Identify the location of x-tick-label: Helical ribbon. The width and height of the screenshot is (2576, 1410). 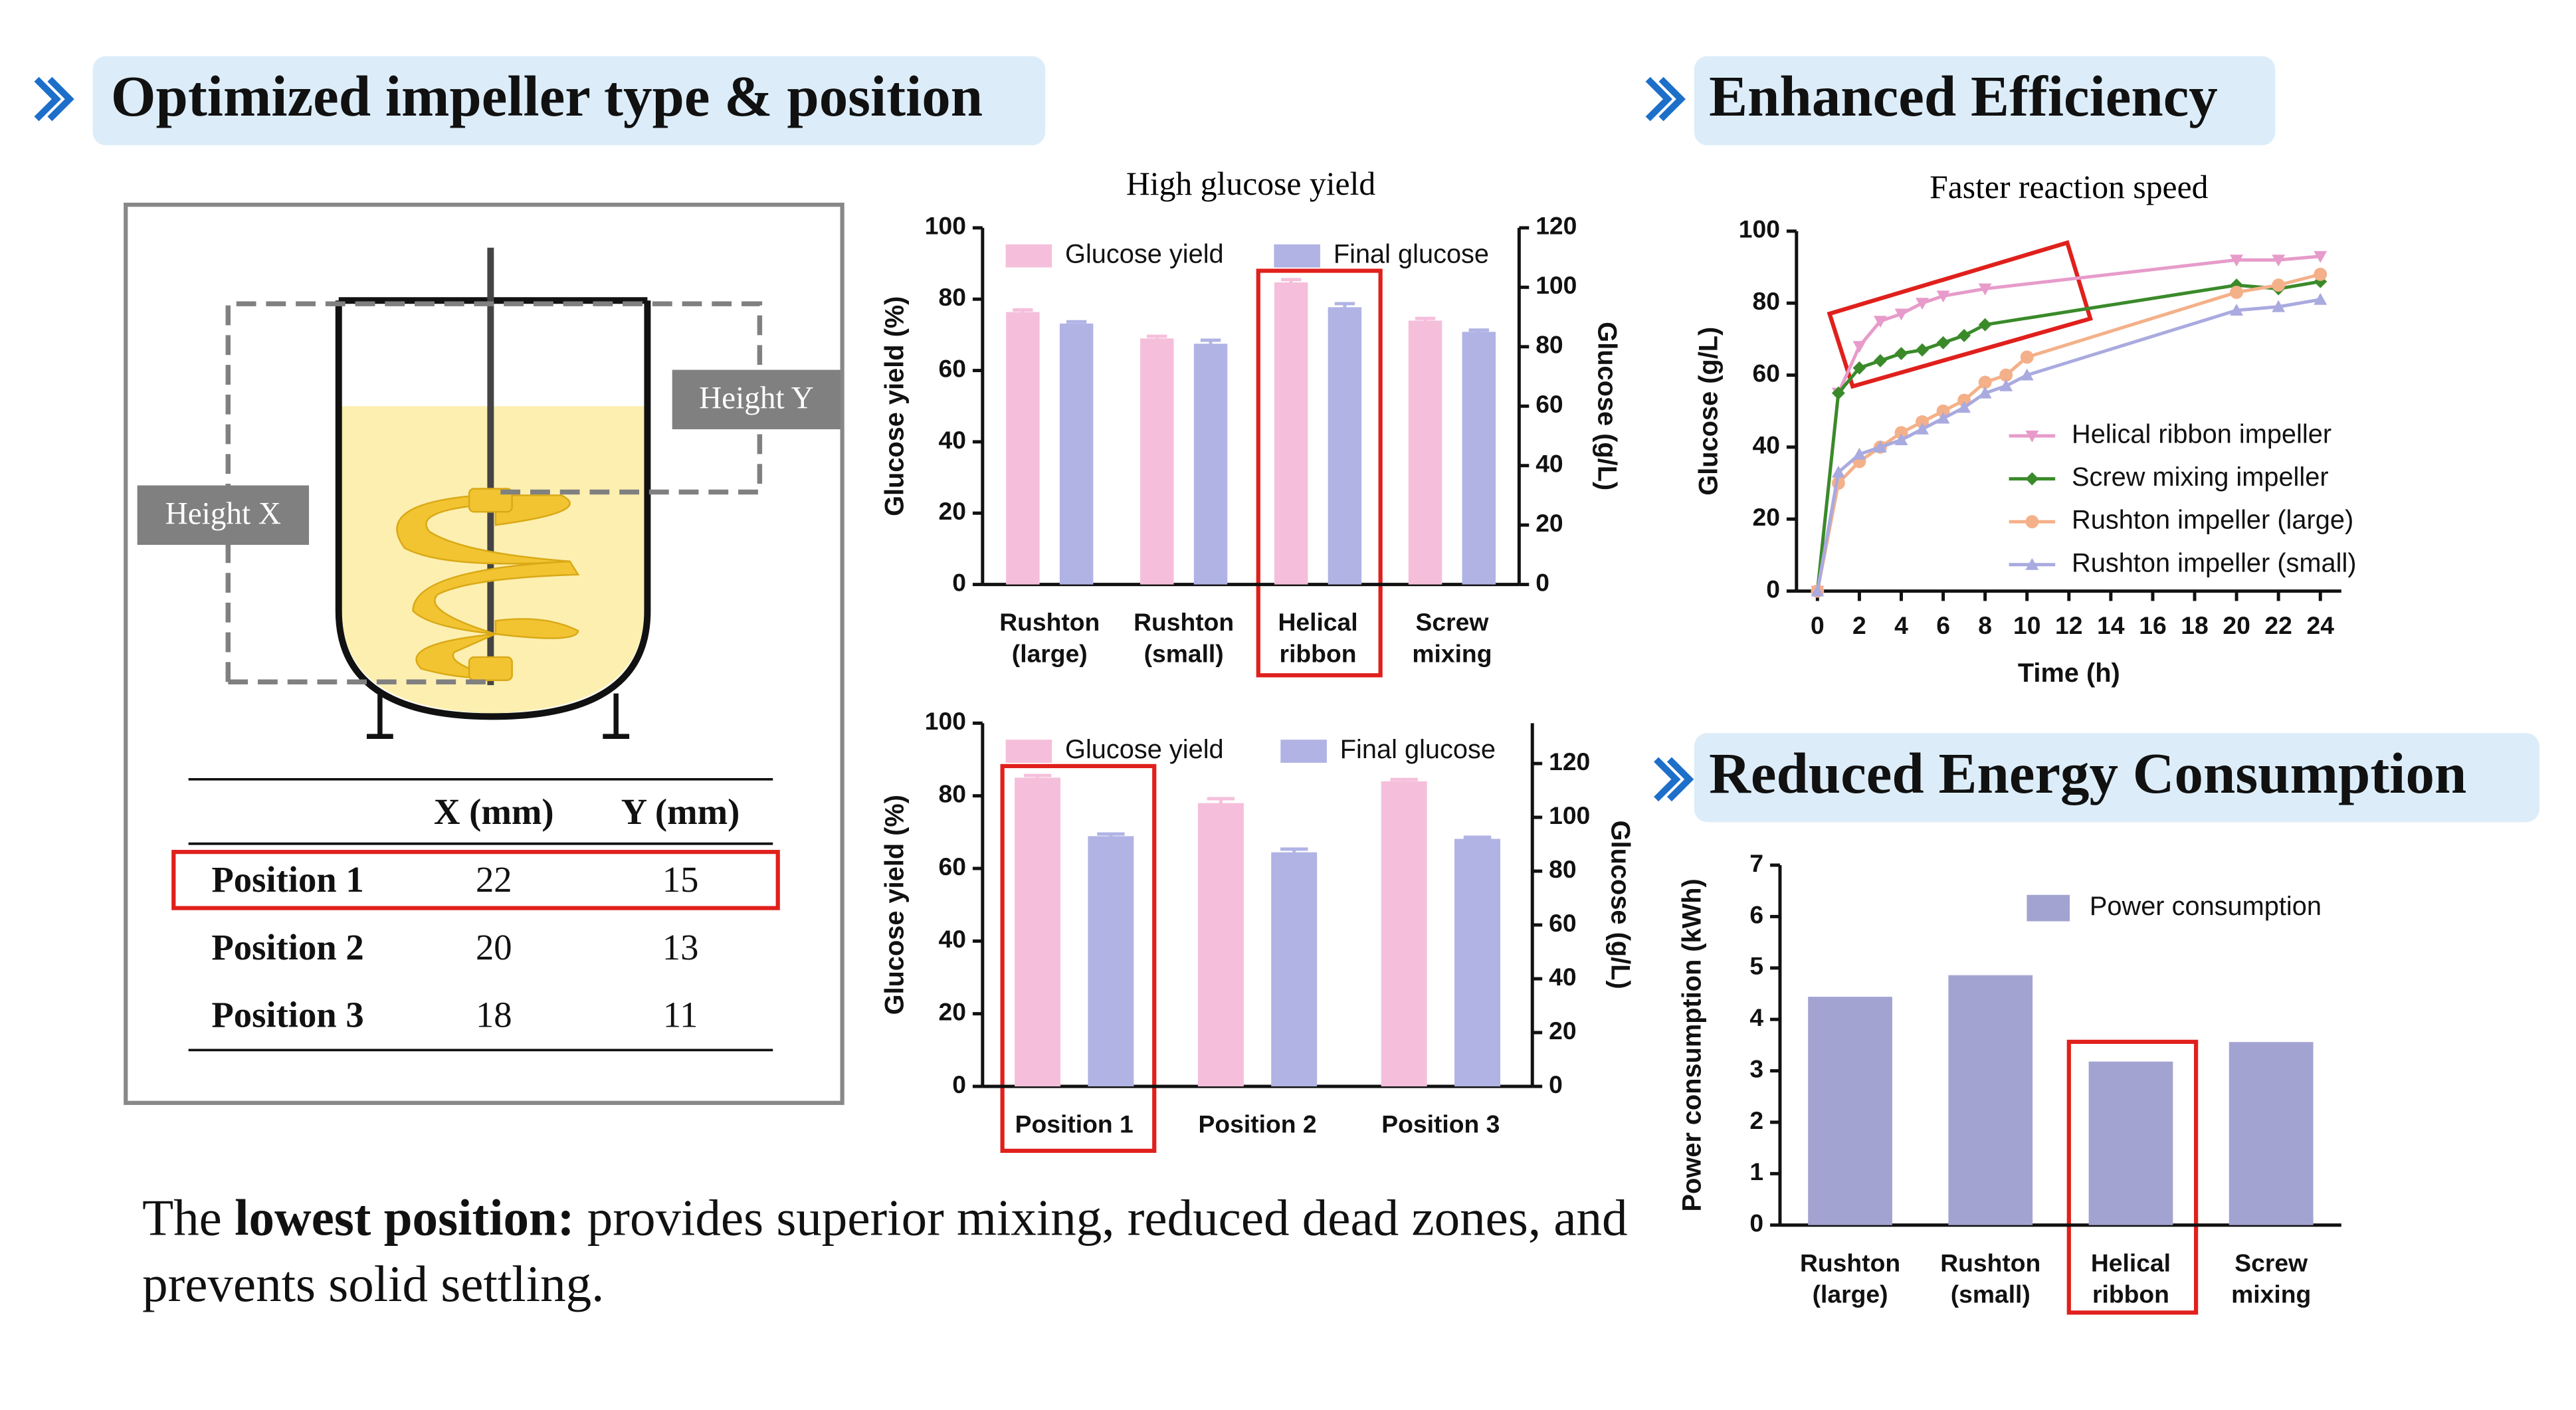
(1317, 637).